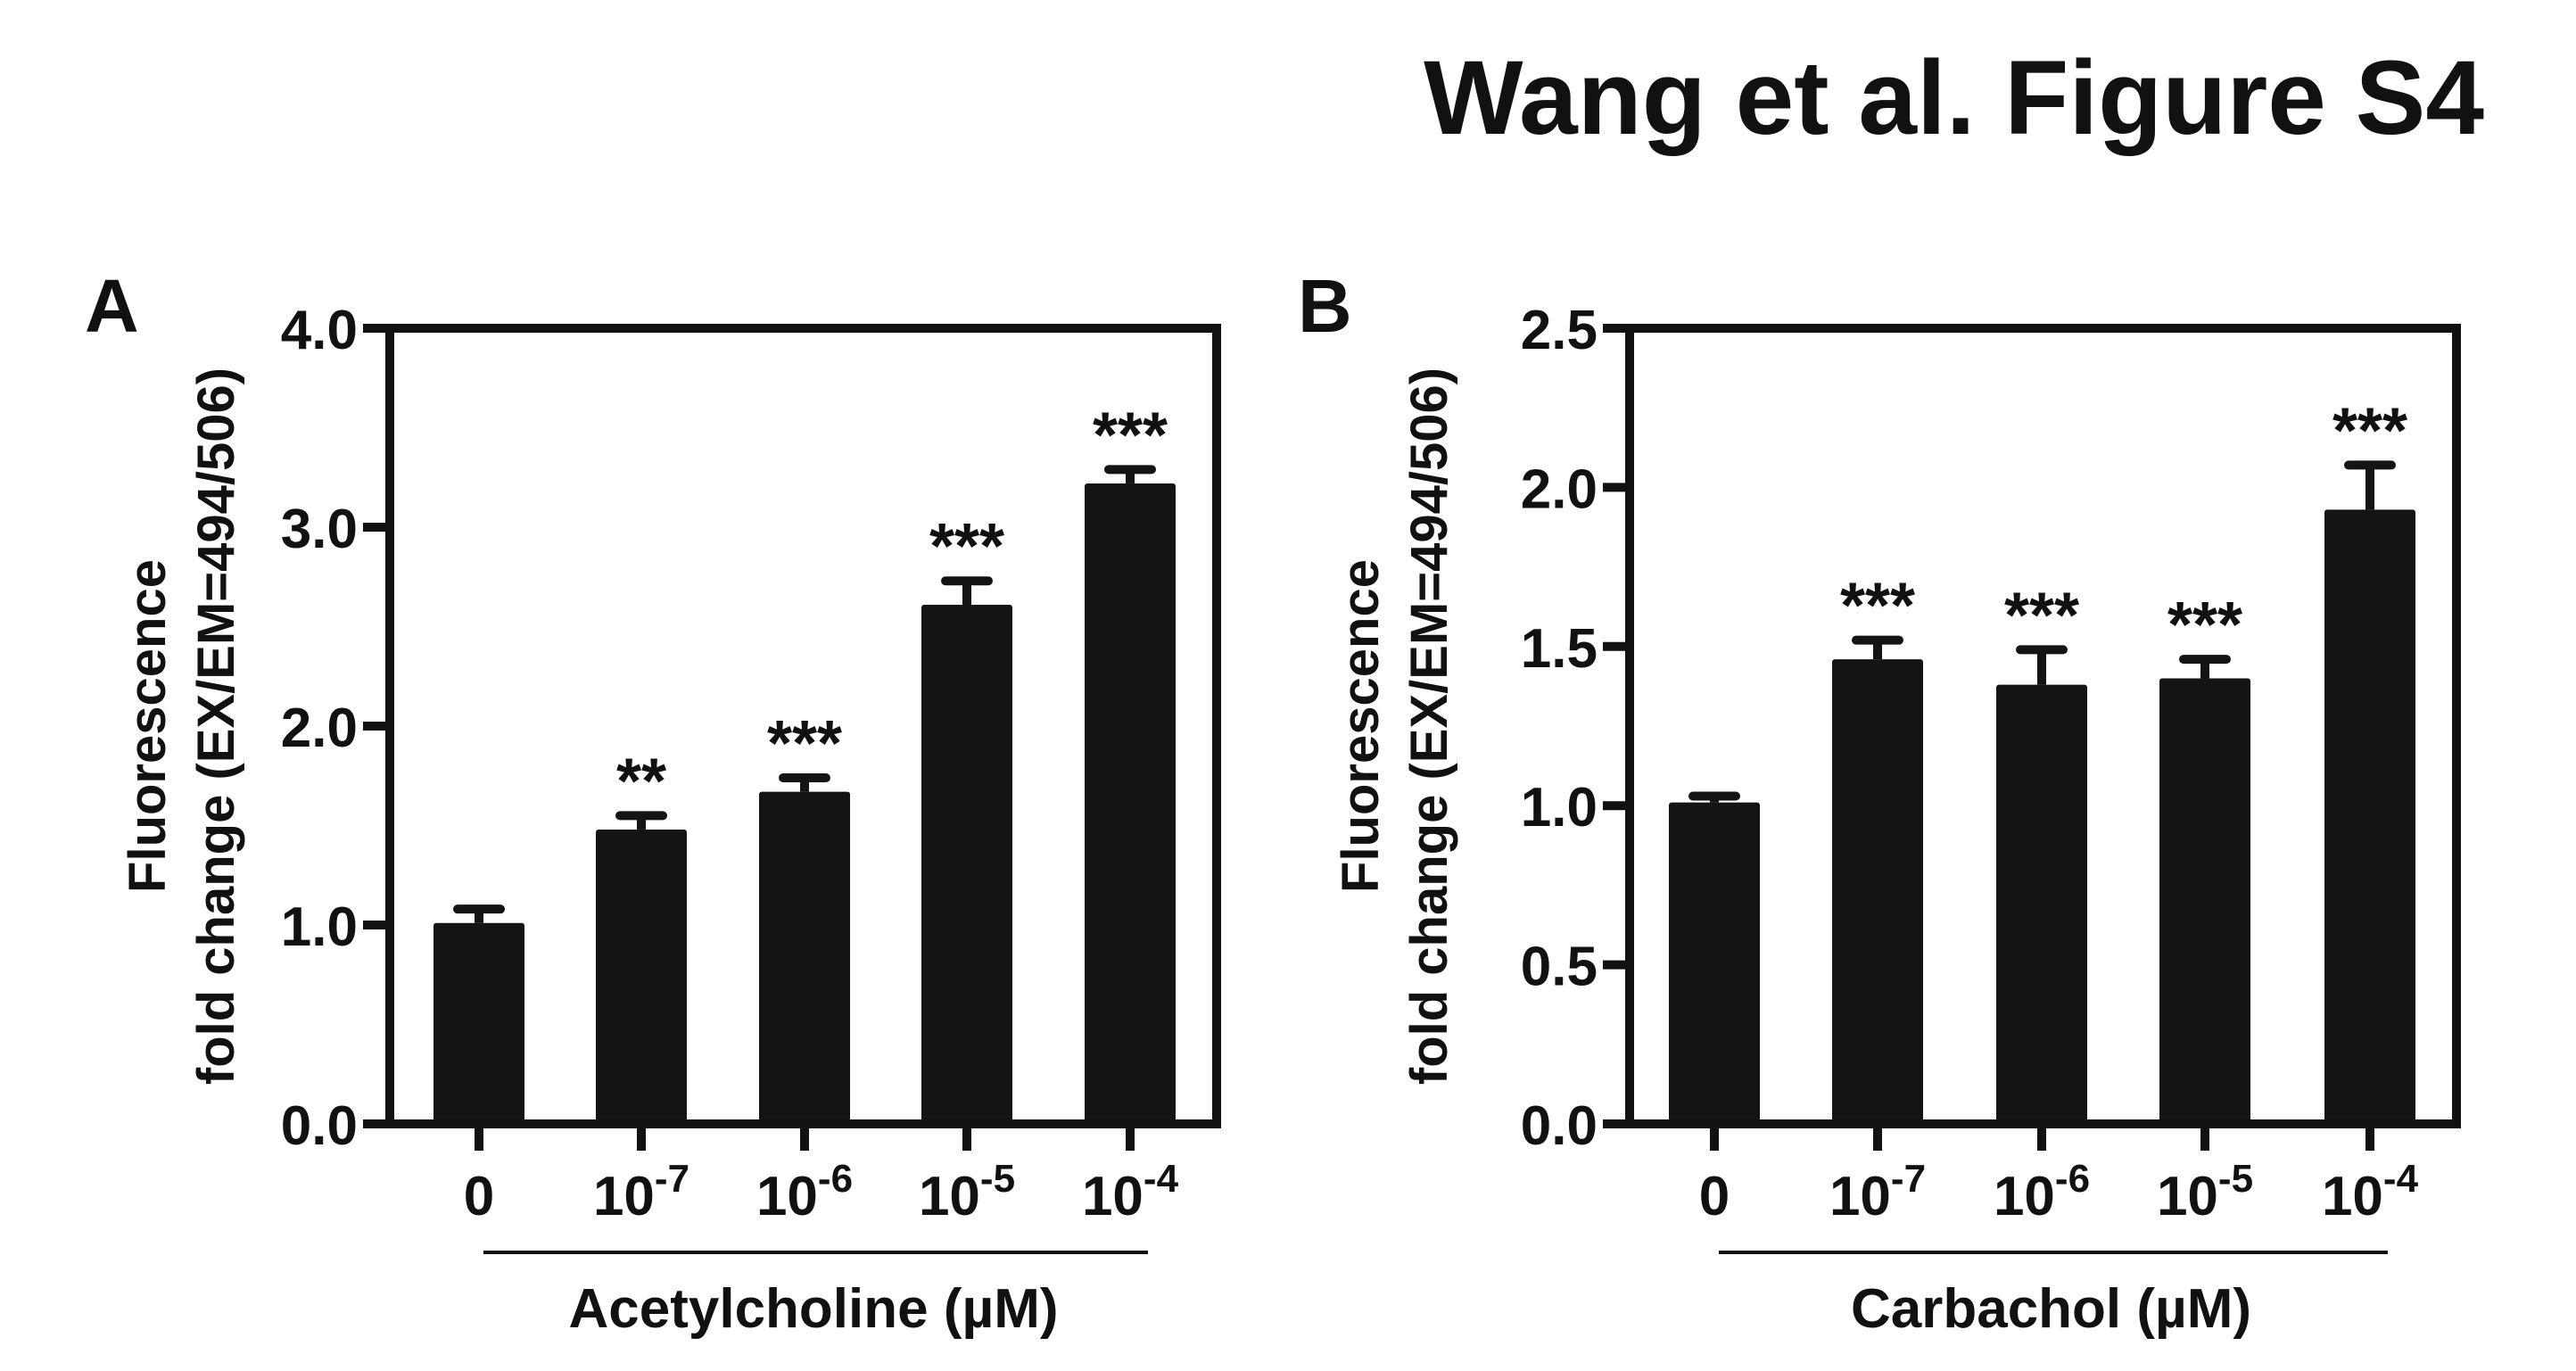 This screenshot has width=2576, height=1371. I want to click on panel-label: A, so click(112, 306).